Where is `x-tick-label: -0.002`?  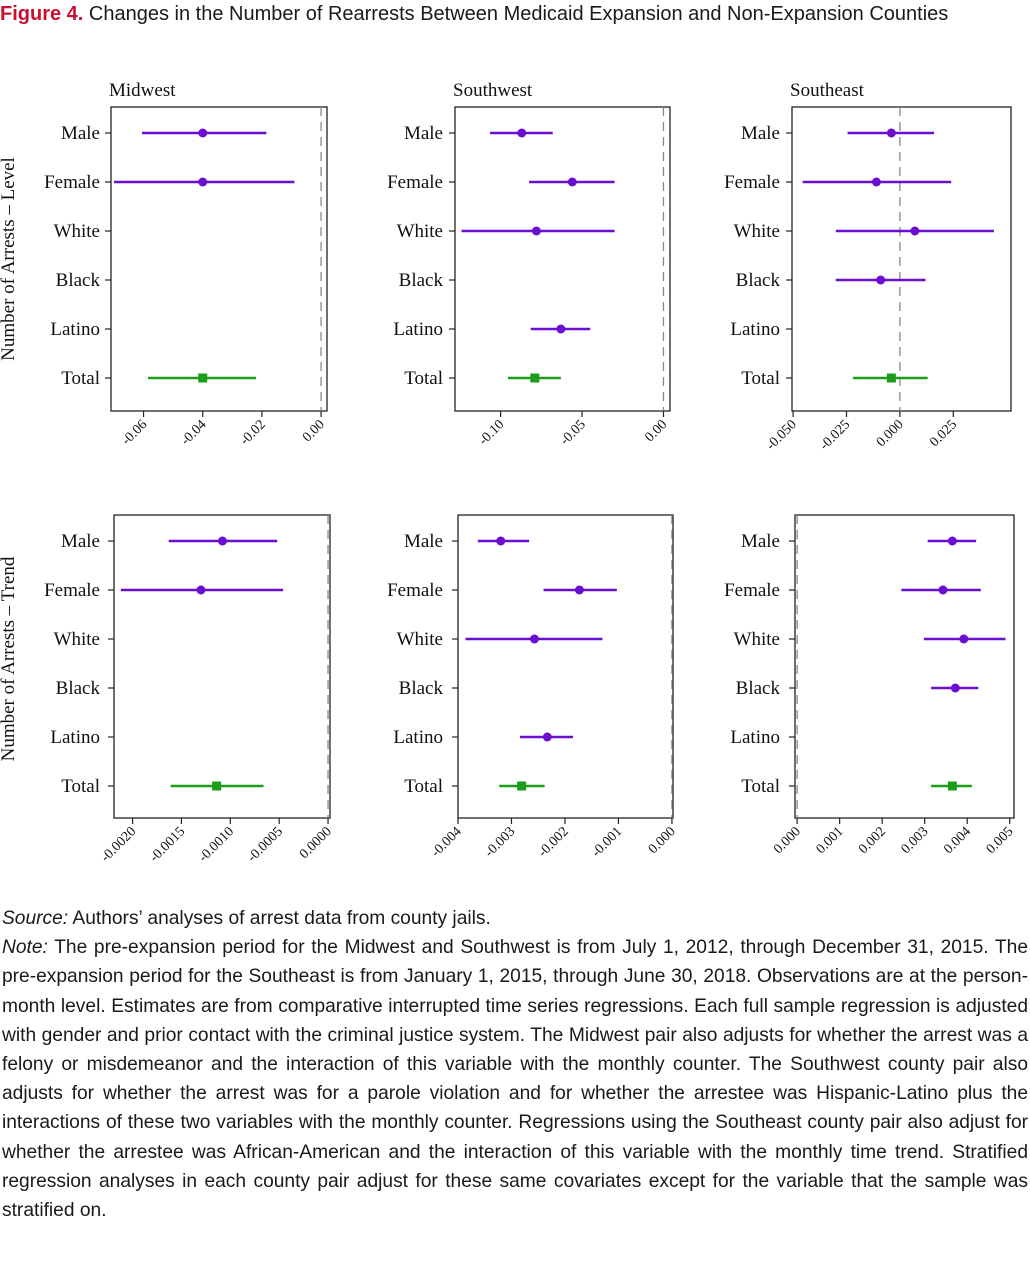
x-tick-label: -0.002 is located at coordinates (554, 842).